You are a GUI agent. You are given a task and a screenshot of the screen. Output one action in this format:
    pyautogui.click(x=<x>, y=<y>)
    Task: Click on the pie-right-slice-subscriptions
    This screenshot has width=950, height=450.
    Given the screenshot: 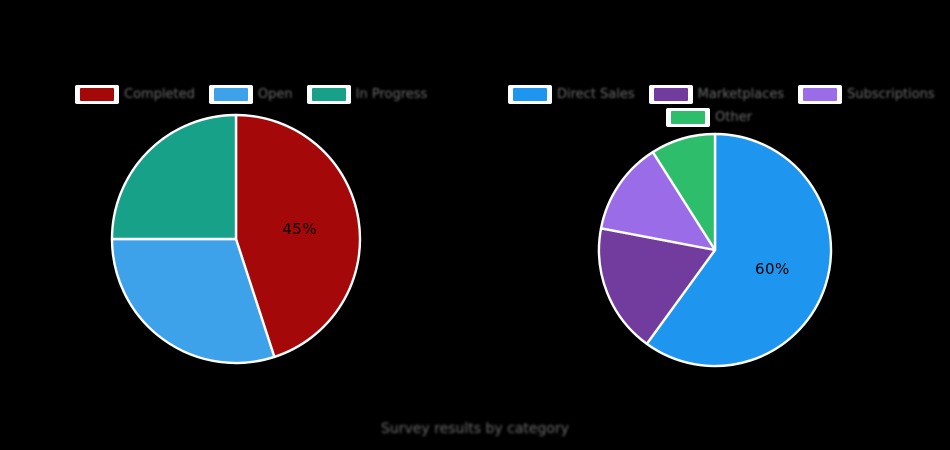 What is the action you would take?
    pyautogui.click(x=658, y=201)
    